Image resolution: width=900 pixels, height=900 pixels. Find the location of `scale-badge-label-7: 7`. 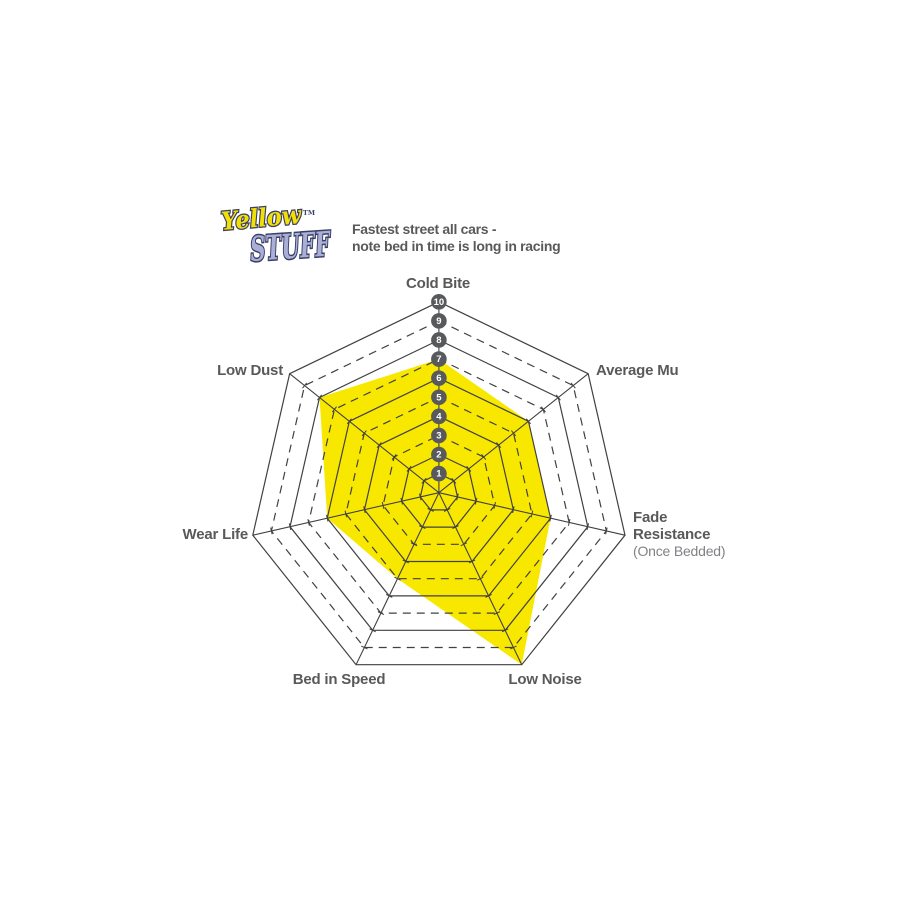

scale-badge-label-7: 7 is located at coordinates (438, 359).